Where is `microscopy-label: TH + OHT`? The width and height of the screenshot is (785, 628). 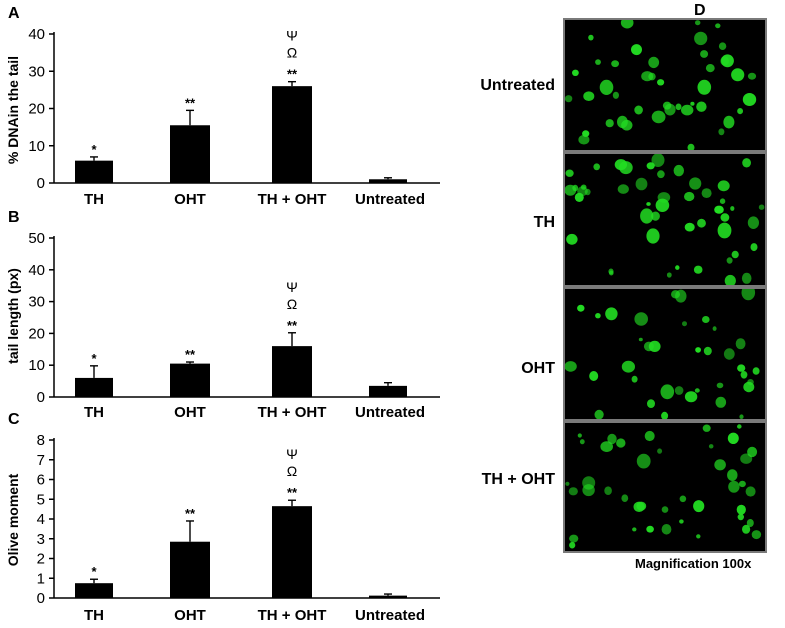 microscopy-label: TH + OHT is located at coordinates (518, 479).